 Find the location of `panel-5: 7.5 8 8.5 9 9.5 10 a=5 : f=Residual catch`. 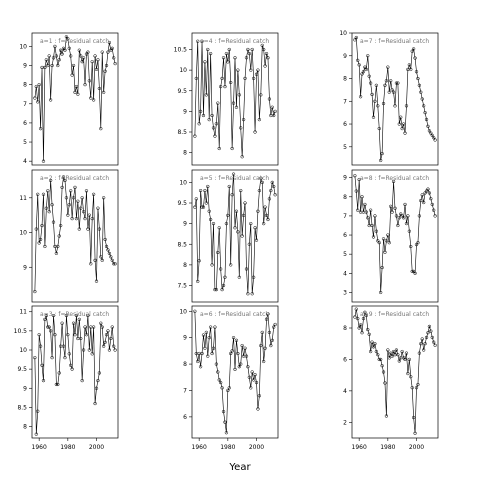

panel-5: 7.5 8 8.5 9 9.5 10 a=5 : f=Residual catch is located at coordinates (228, 236).